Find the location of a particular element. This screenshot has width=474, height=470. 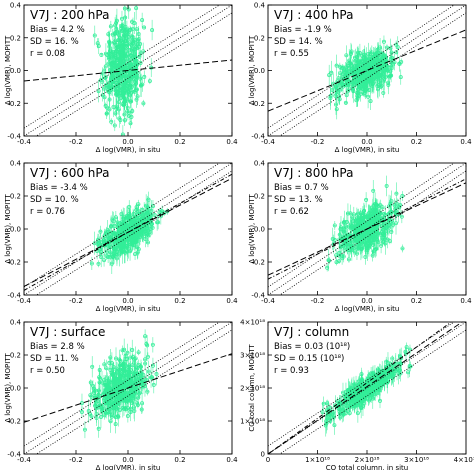

x-tick-label: 0.4 is located at coordinates (466, 142).